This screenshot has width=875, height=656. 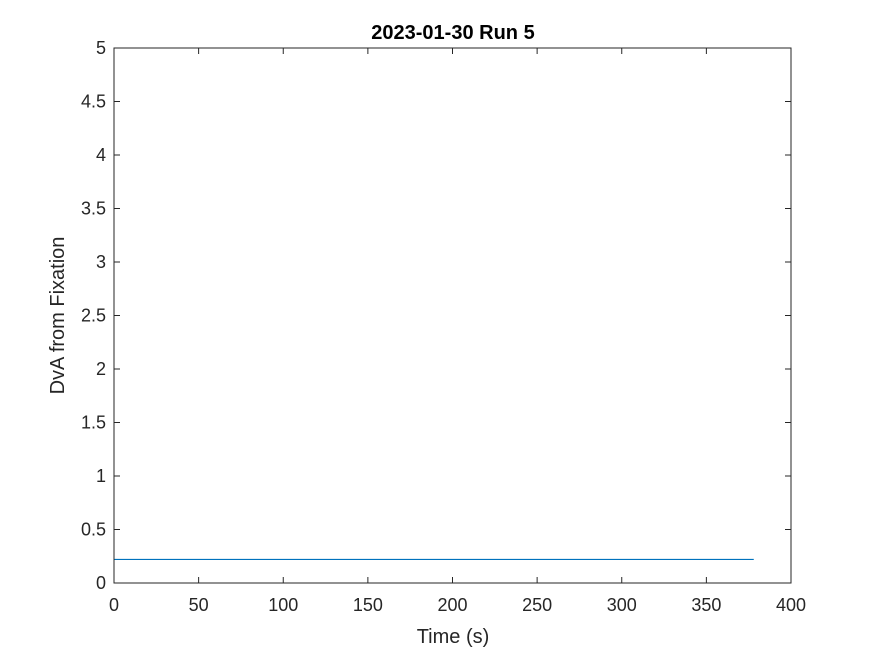 I want to click on y-tick-label: 4.5, so click(x=93, y=102).